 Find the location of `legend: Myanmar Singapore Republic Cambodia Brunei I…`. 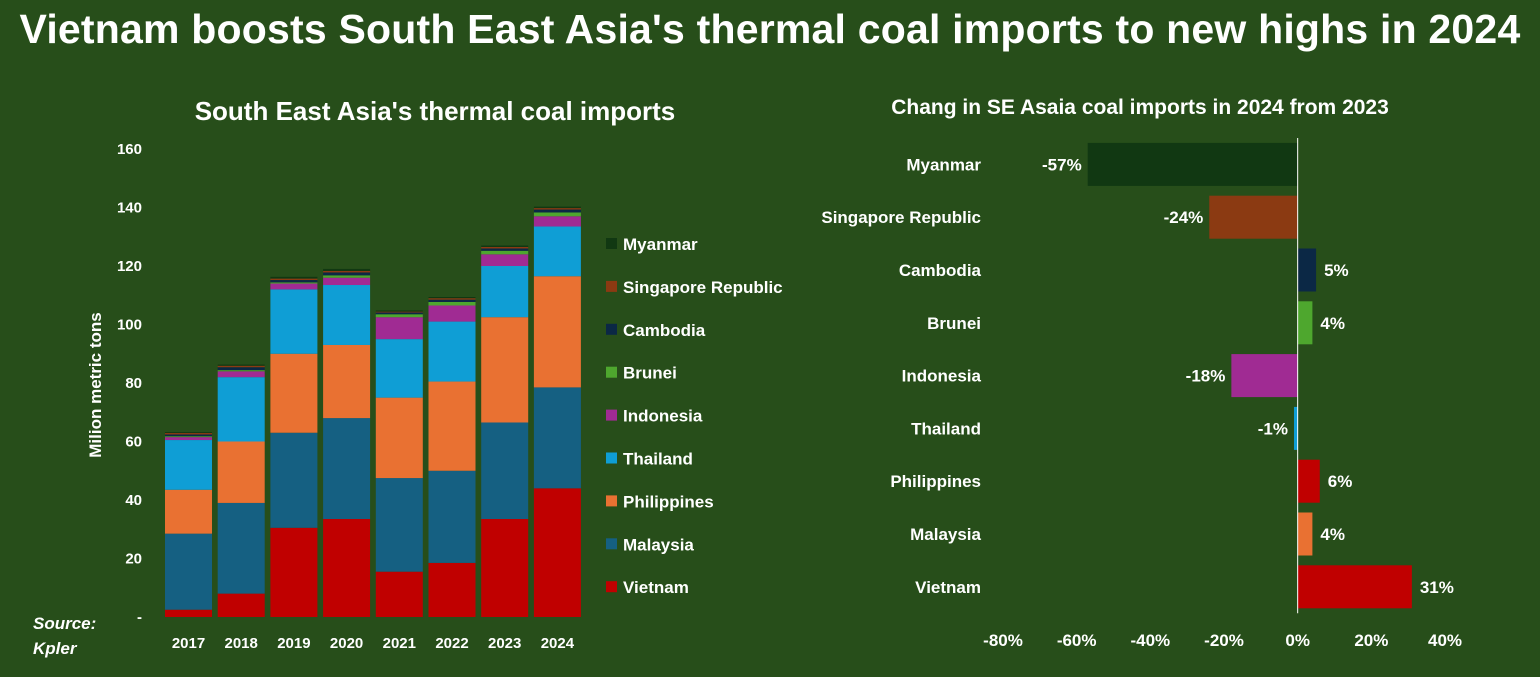

legend: Myanmar Singapore Republic Cambodia Brunei I… is located at coordinates (694, 416).